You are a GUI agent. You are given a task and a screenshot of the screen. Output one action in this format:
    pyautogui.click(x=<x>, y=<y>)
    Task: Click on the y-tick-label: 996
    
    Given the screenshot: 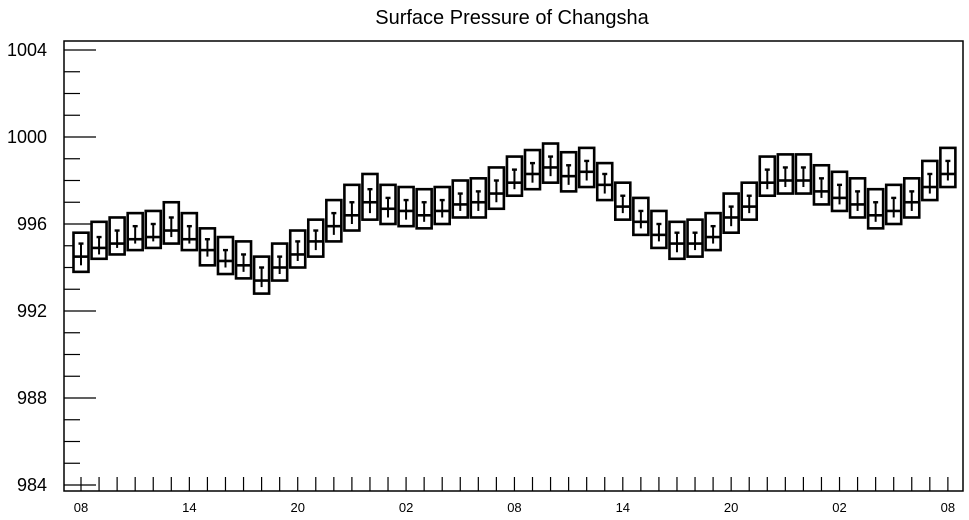 What is the action you would take?
    pyautogui.click(x=32, y=224)
    